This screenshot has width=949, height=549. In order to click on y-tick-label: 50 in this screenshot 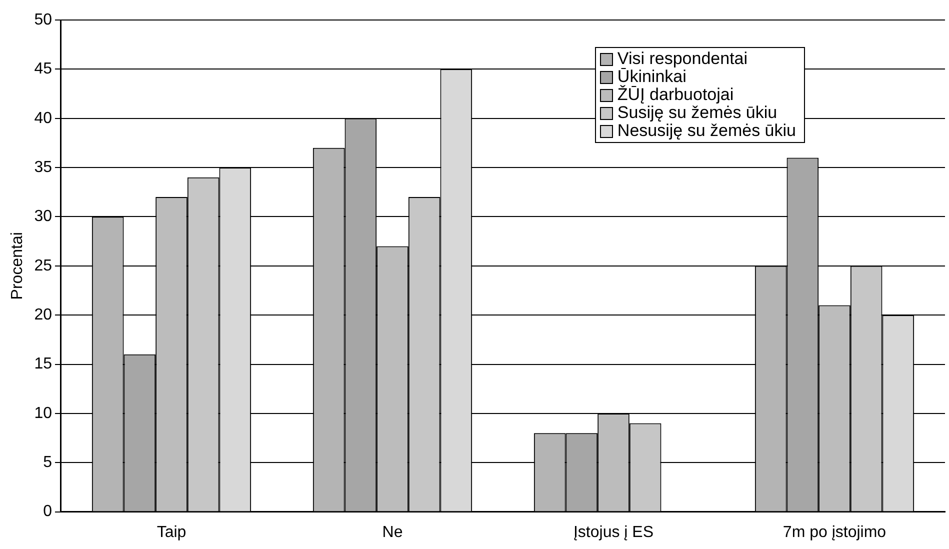, I will do `click(43, 19)`.